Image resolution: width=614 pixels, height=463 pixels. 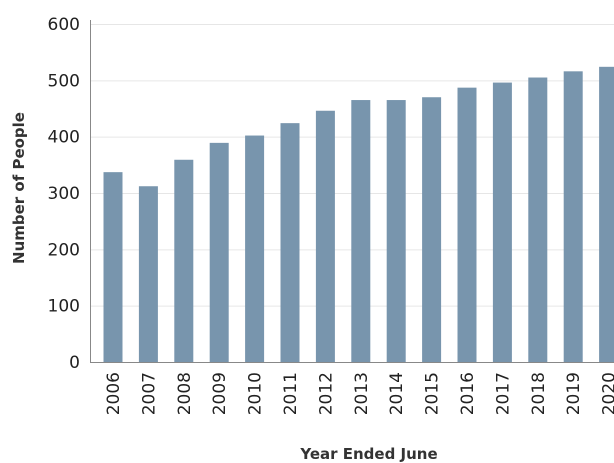 I want to click on bar-2015, so click(x=432, y=229).